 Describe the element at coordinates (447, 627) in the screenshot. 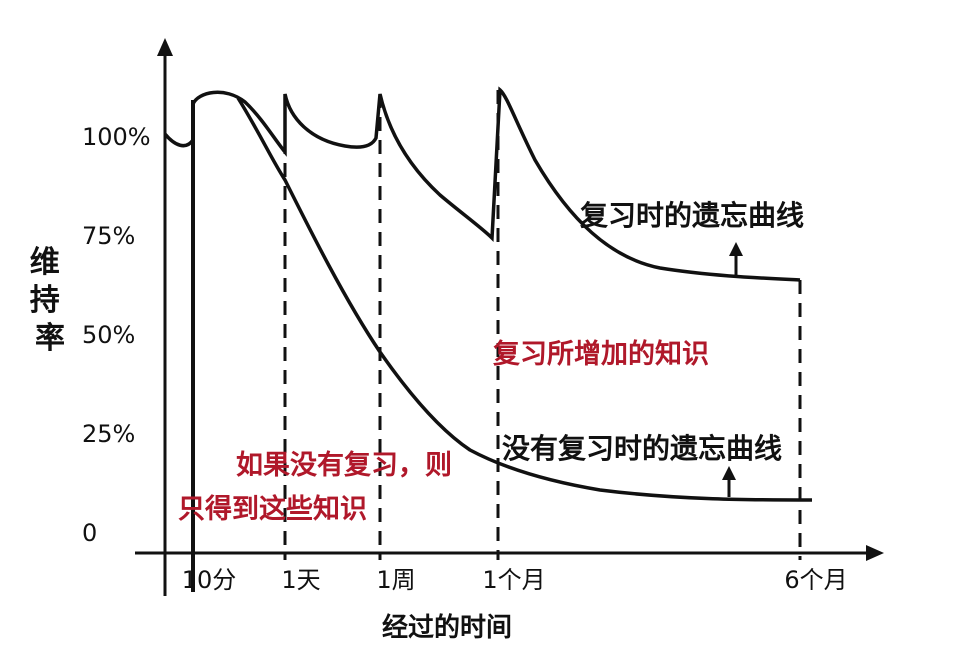

I see `x-axis-title: 经过的时间` at that location.